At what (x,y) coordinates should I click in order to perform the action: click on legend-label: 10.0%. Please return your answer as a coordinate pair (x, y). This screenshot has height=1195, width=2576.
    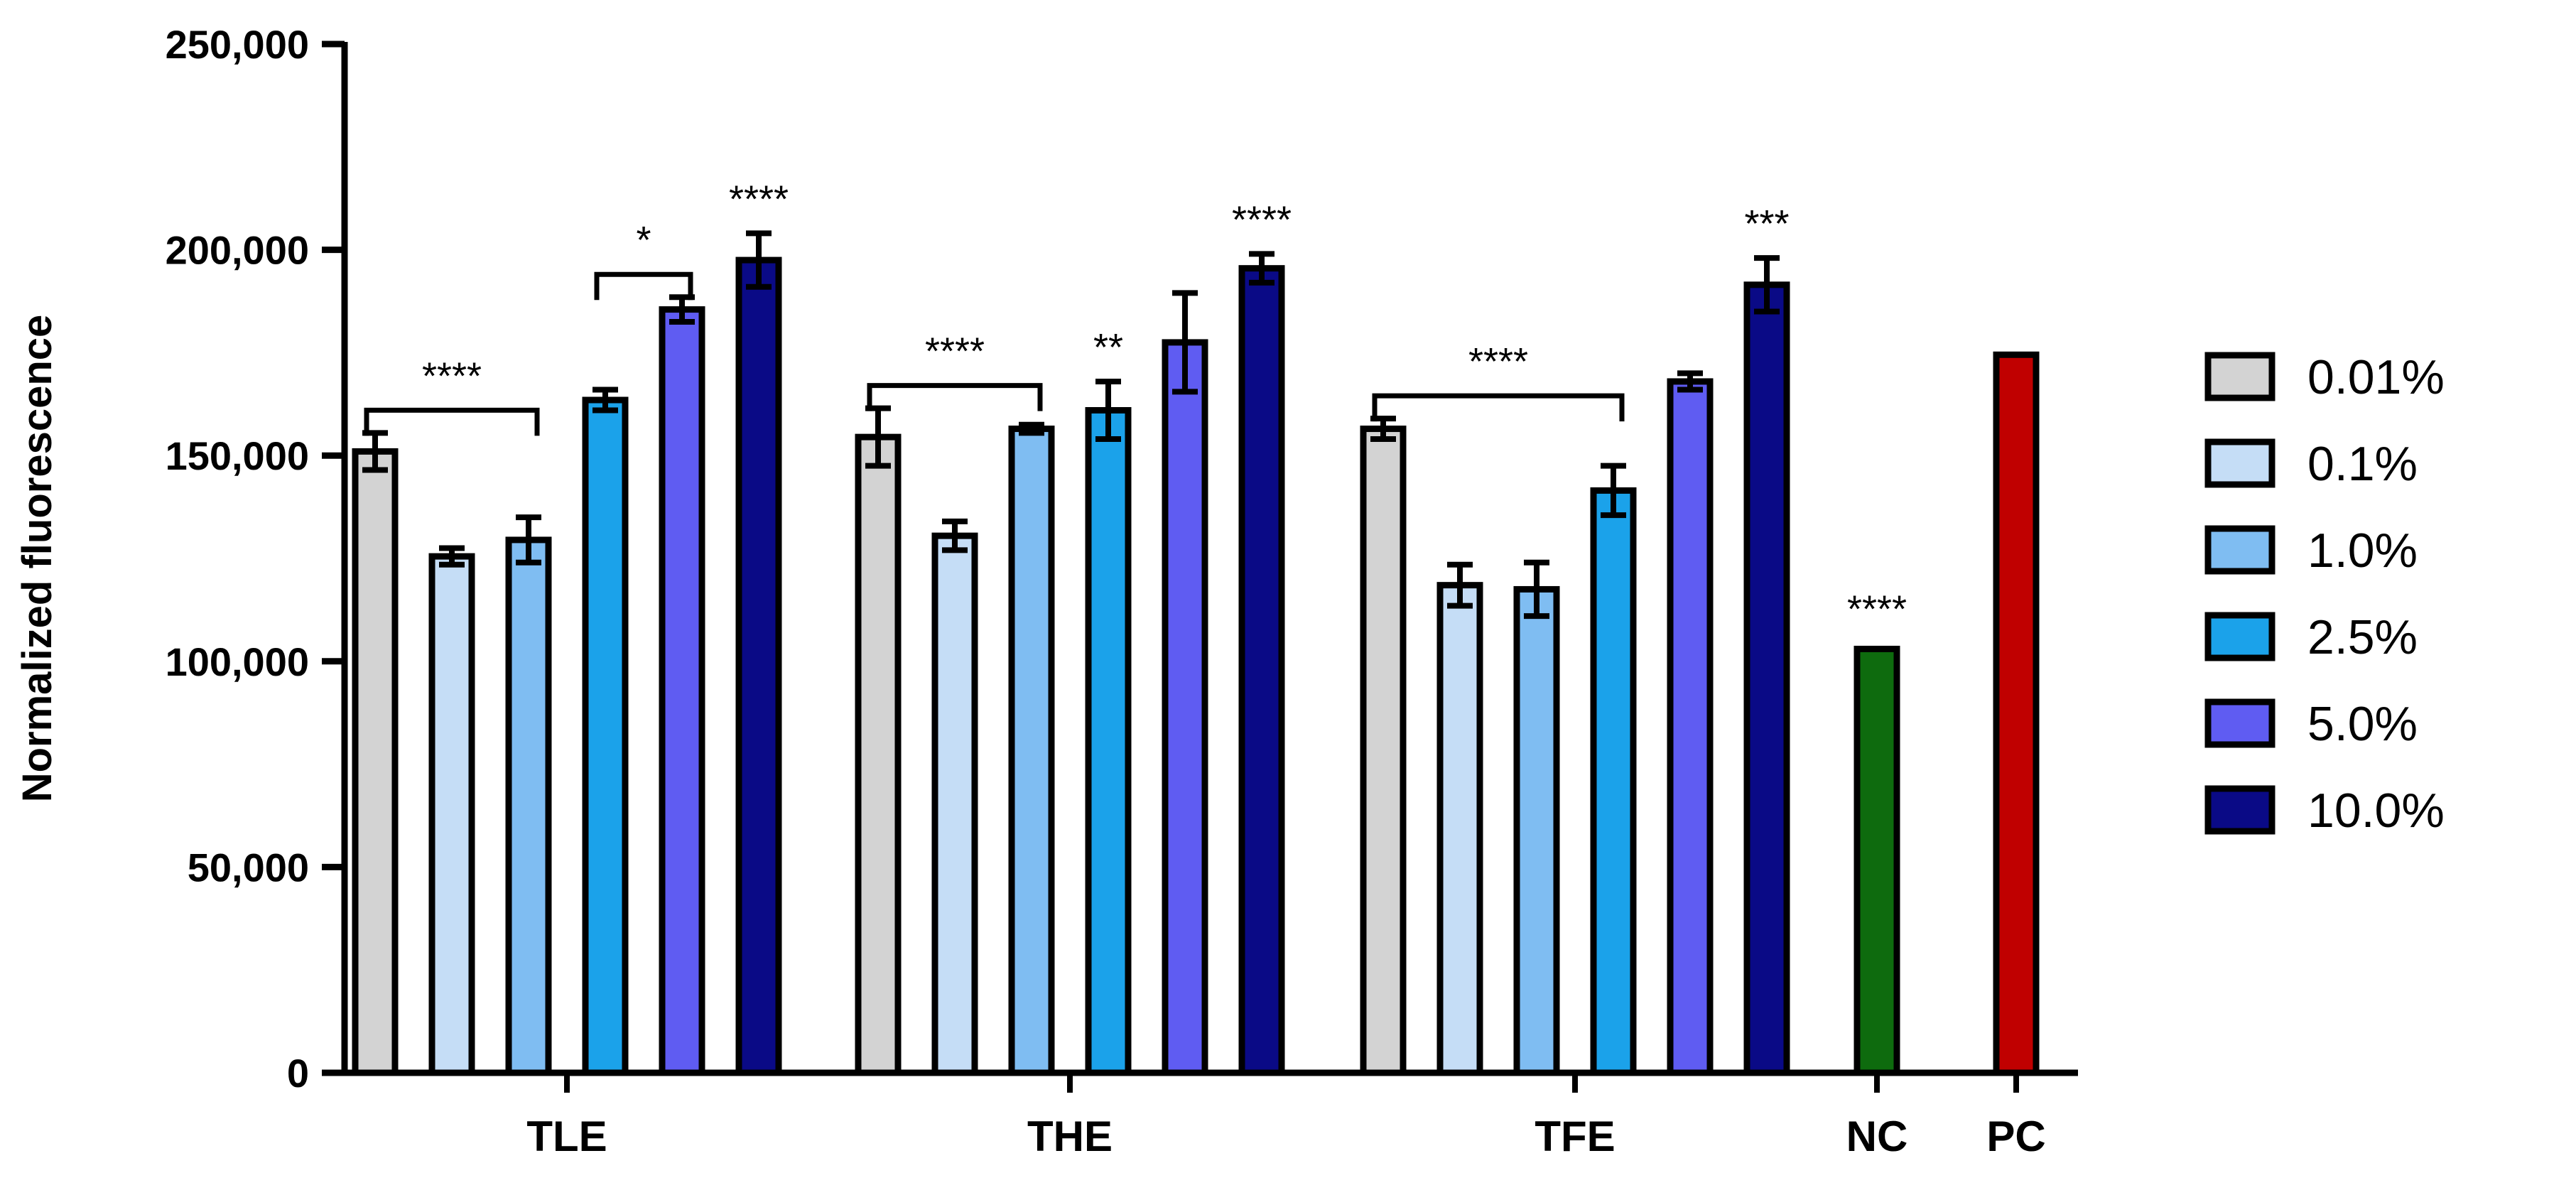
    Looking at the image, I should click on (2376, 811).